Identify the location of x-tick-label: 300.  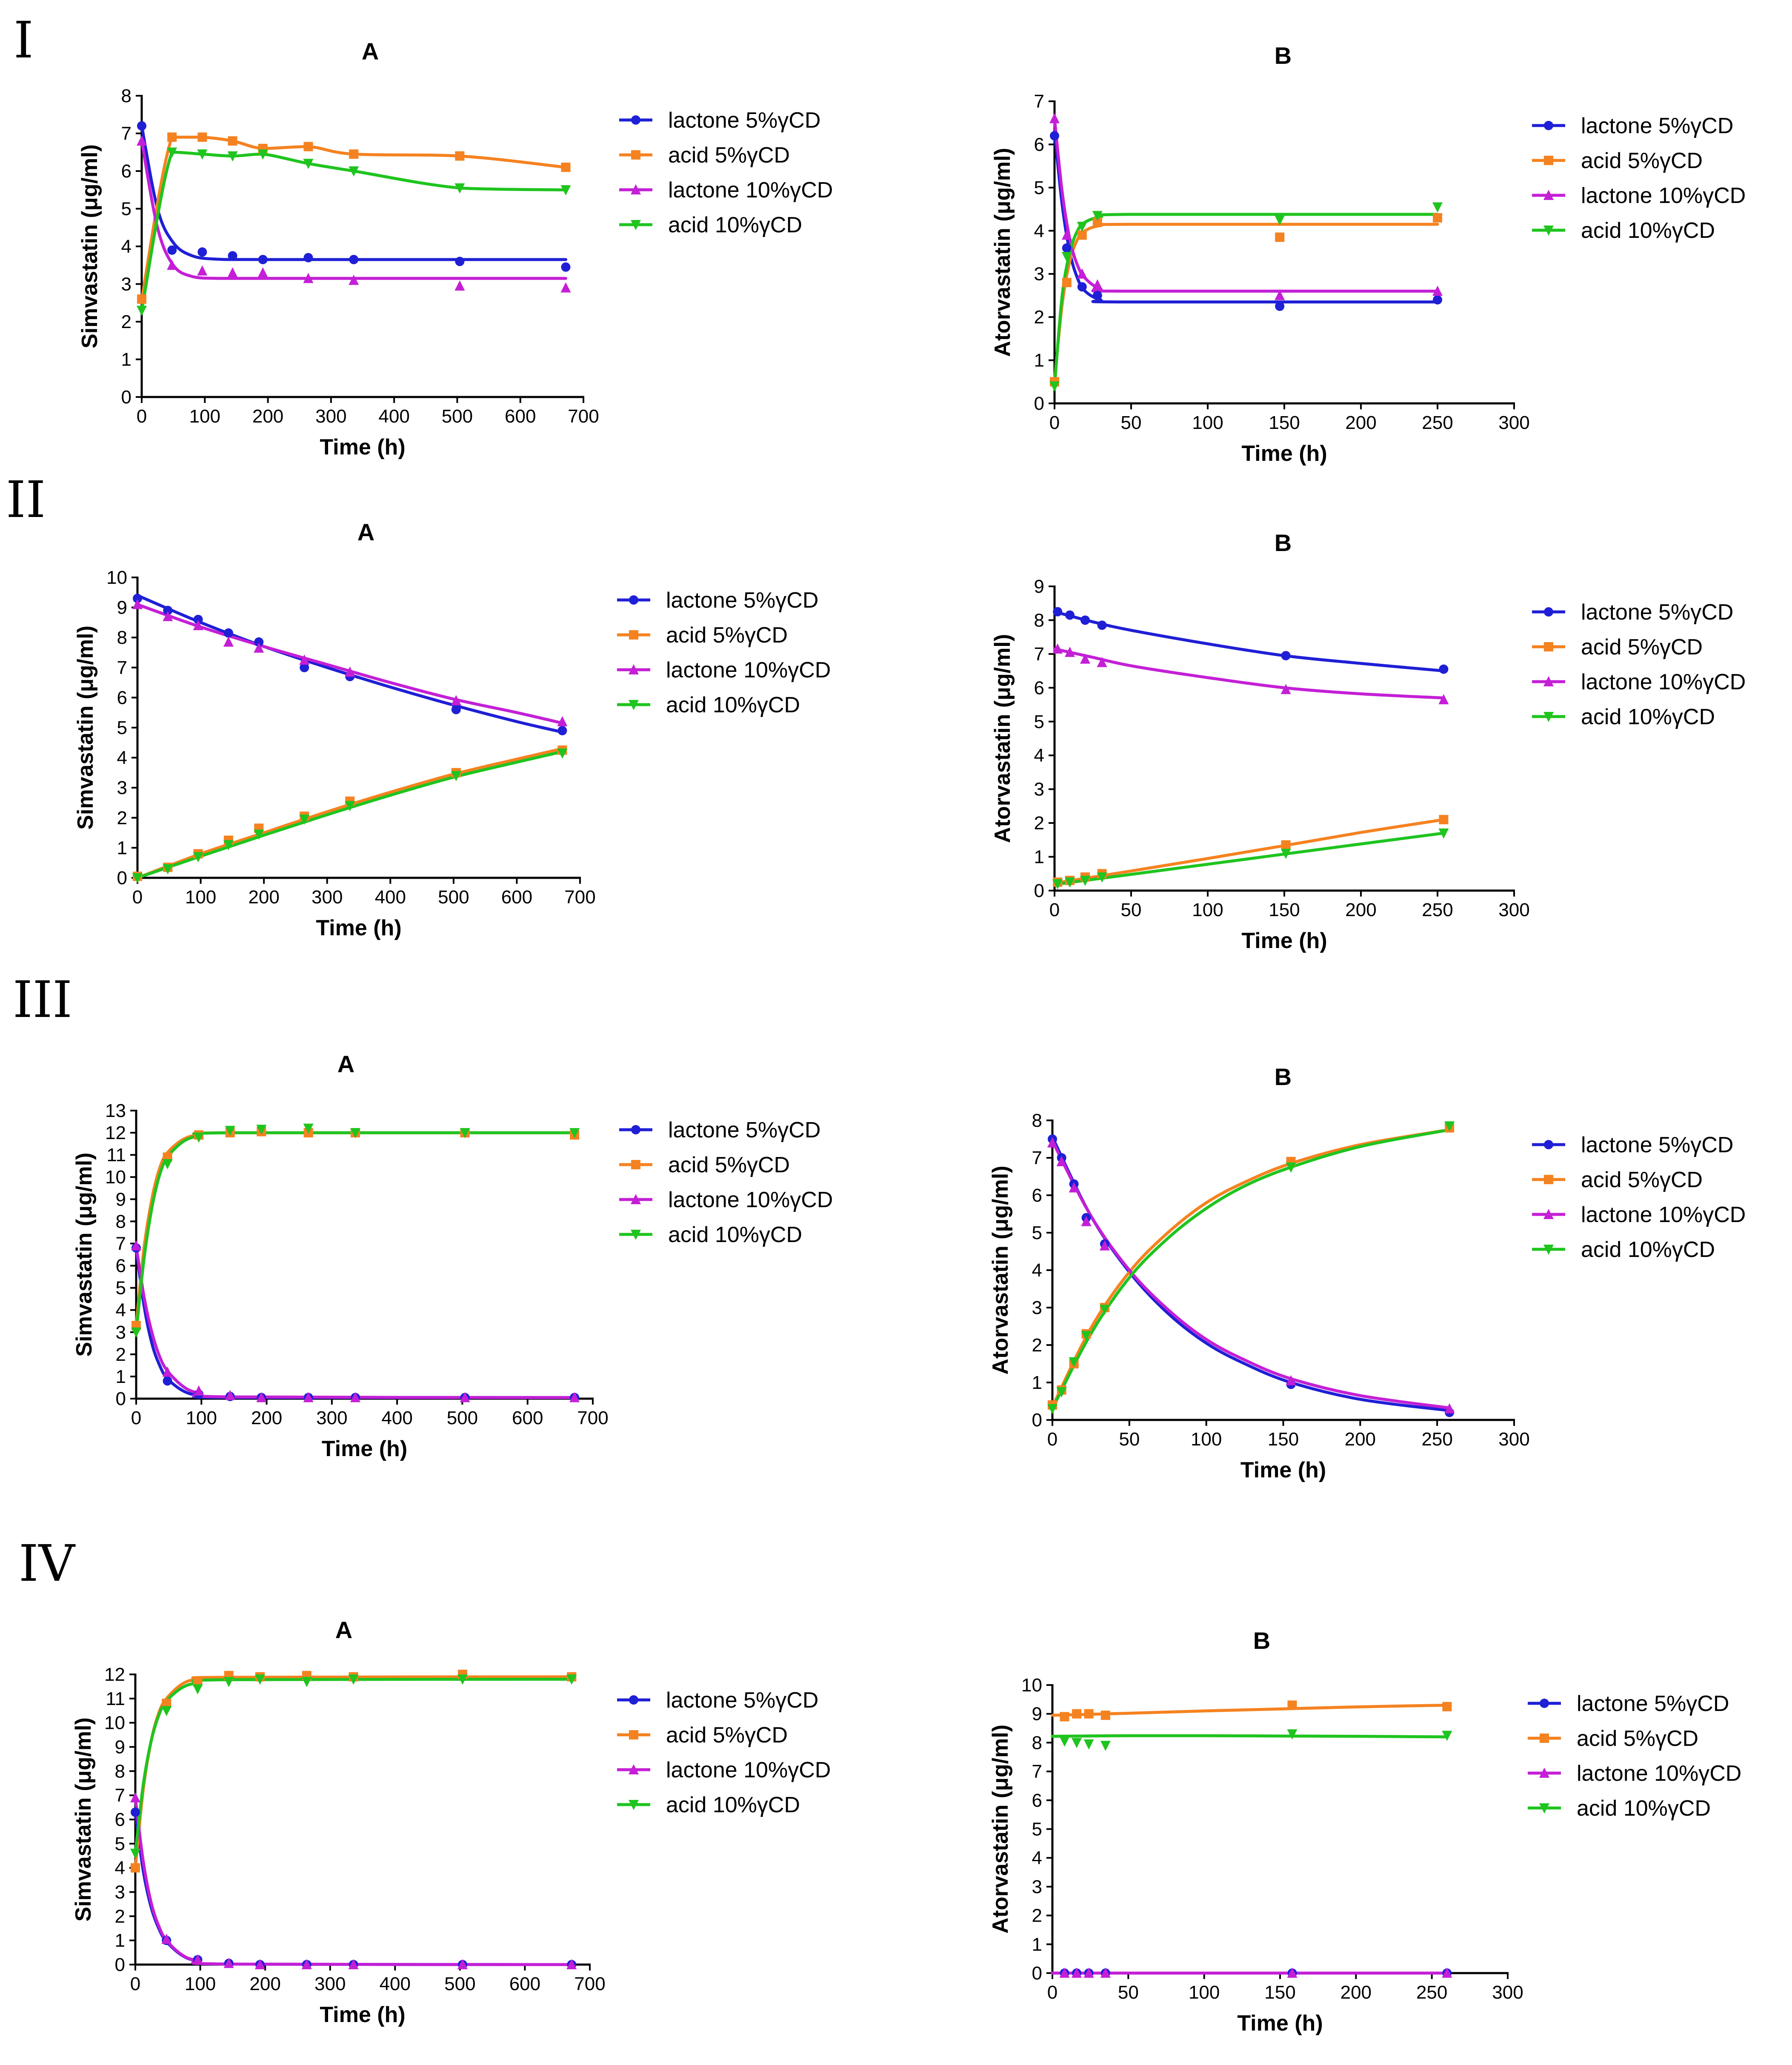
(330, 1984).